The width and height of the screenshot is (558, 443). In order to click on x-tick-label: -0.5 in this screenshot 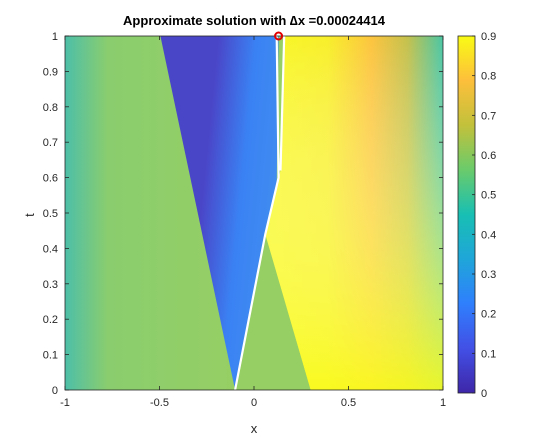, I will do `click(159, 403)`.